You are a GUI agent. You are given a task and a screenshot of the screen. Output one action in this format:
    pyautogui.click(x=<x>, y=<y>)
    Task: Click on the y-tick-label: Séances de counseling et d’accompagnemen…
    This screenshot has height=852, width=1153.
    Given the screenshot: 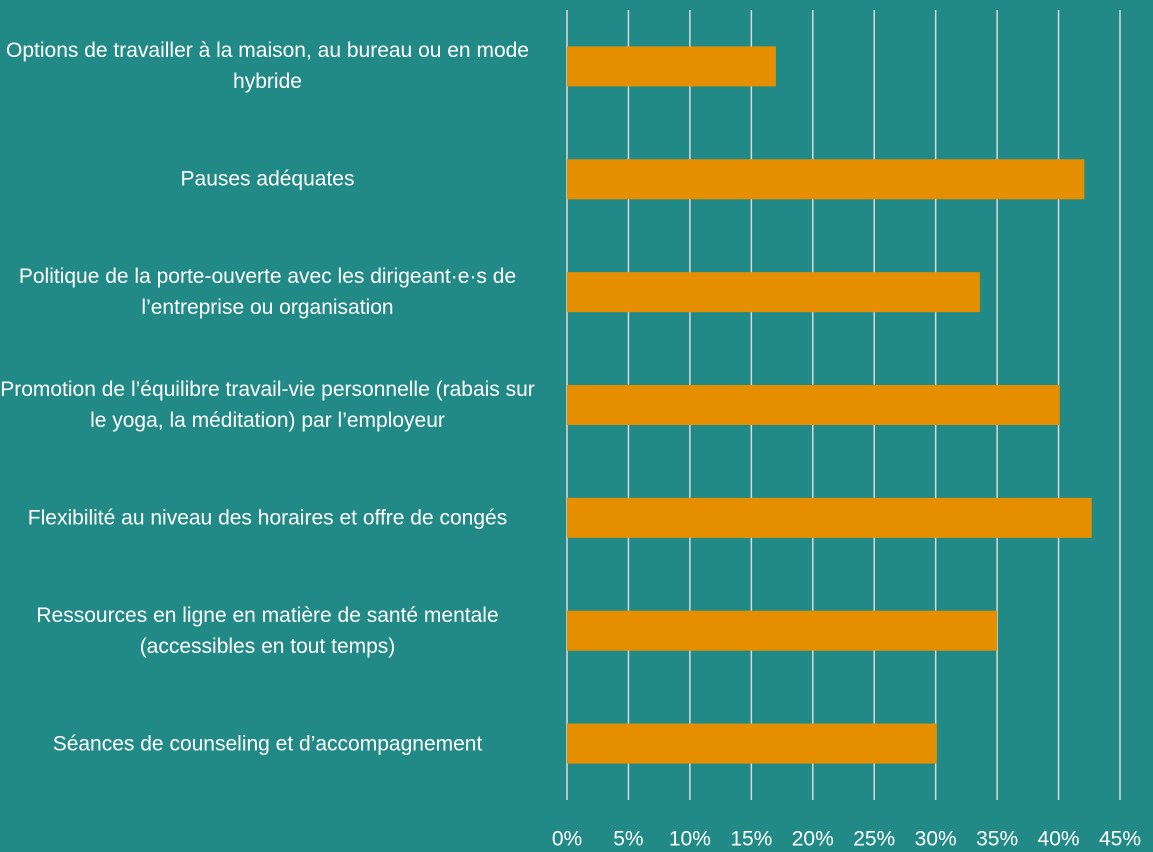 What is the action you would take?
    pyautogui.click(x=267, y=744)
    